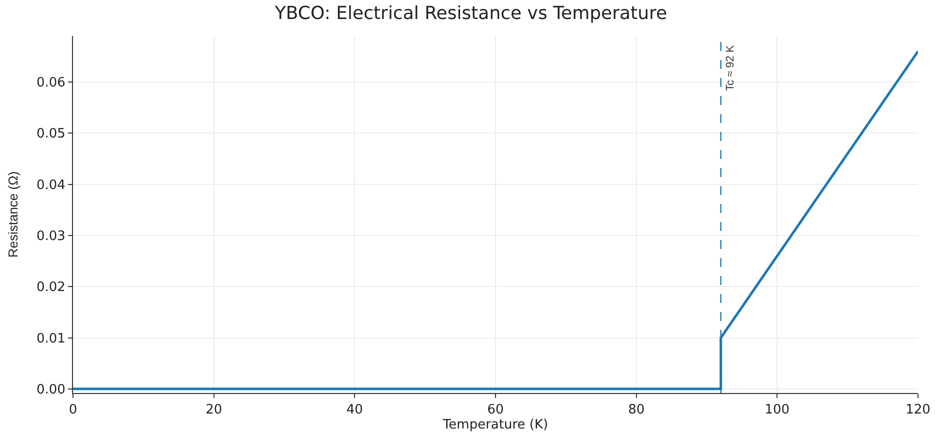  What do you see at coordinates (51, 390) in the screenshot?
I see `y-tick-label: 0.00` at bounding box center [51, 390].